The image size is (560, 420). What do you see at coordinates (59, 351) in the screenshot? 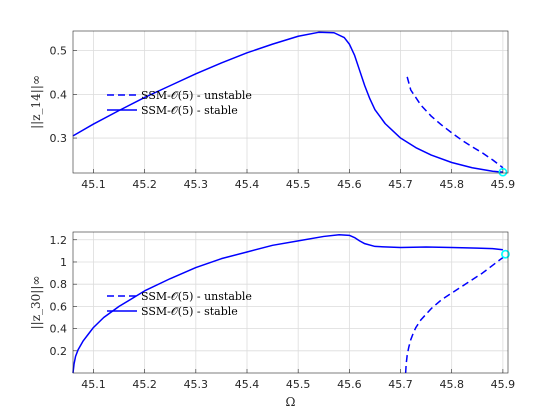
I see `y-tick-label: 0.2` at bounding box center [59, 351].